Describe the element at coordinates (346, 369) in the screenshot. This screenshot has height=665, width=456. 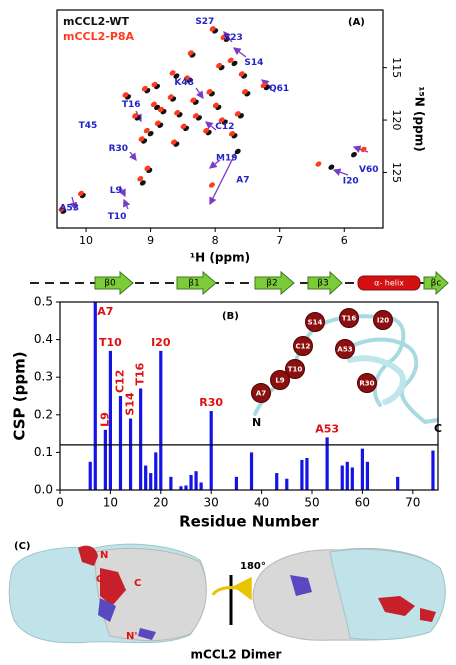
I see `structure-inset` at that location.